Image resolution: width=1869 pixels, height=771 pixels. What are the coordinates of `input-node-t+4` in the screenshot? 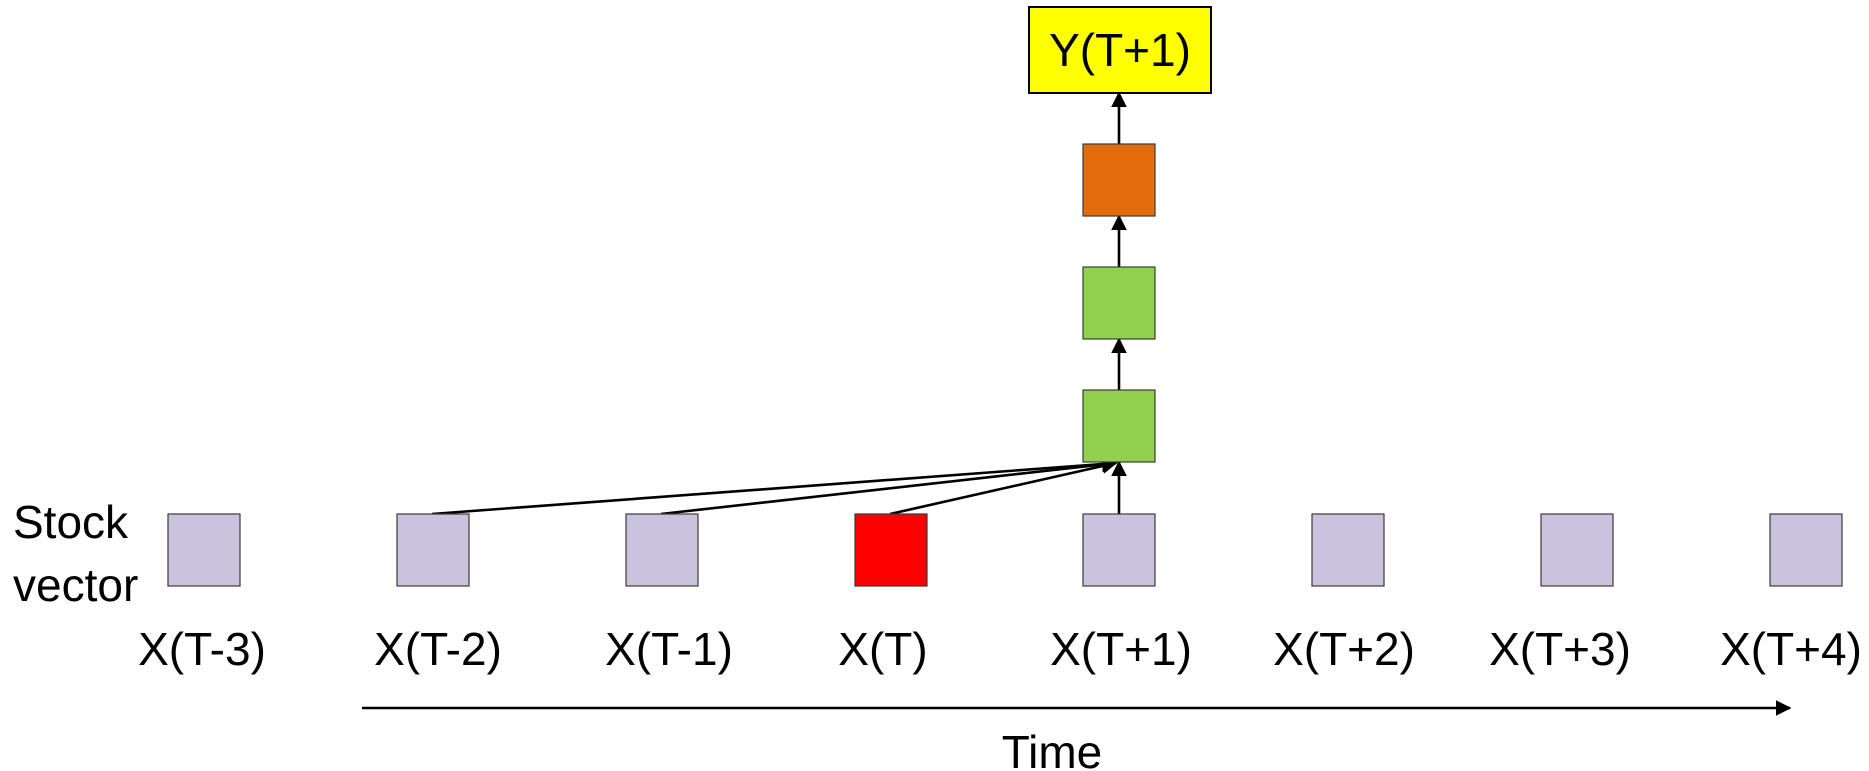 It's located at (1806, 550).